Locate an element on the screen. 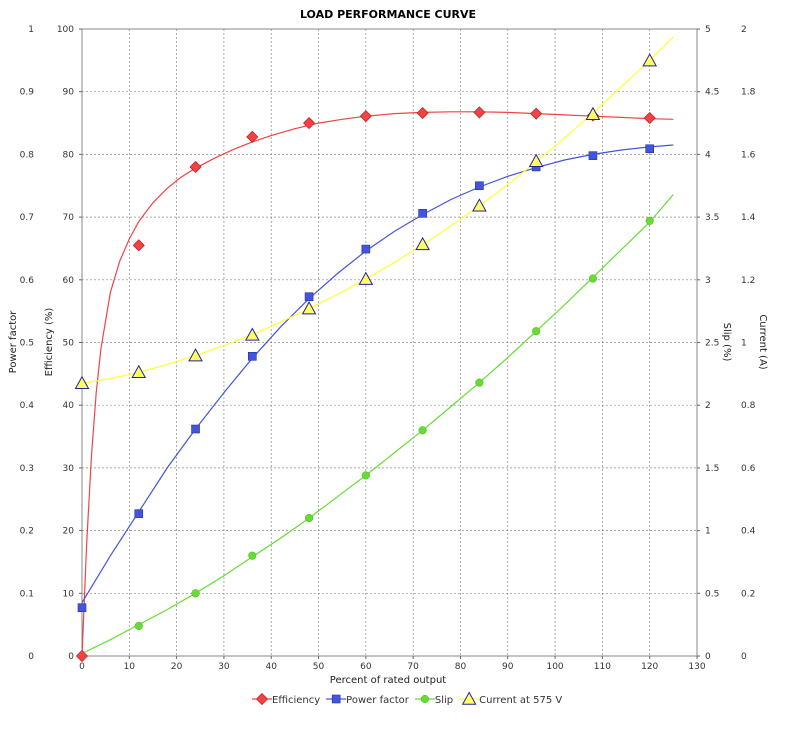 The image size is (786, 731). slip-axis-ticks: 0 0.5 1 1.5 2 2.5 3 3.5 4 4.5 5 is located at coordinates (708, 343).